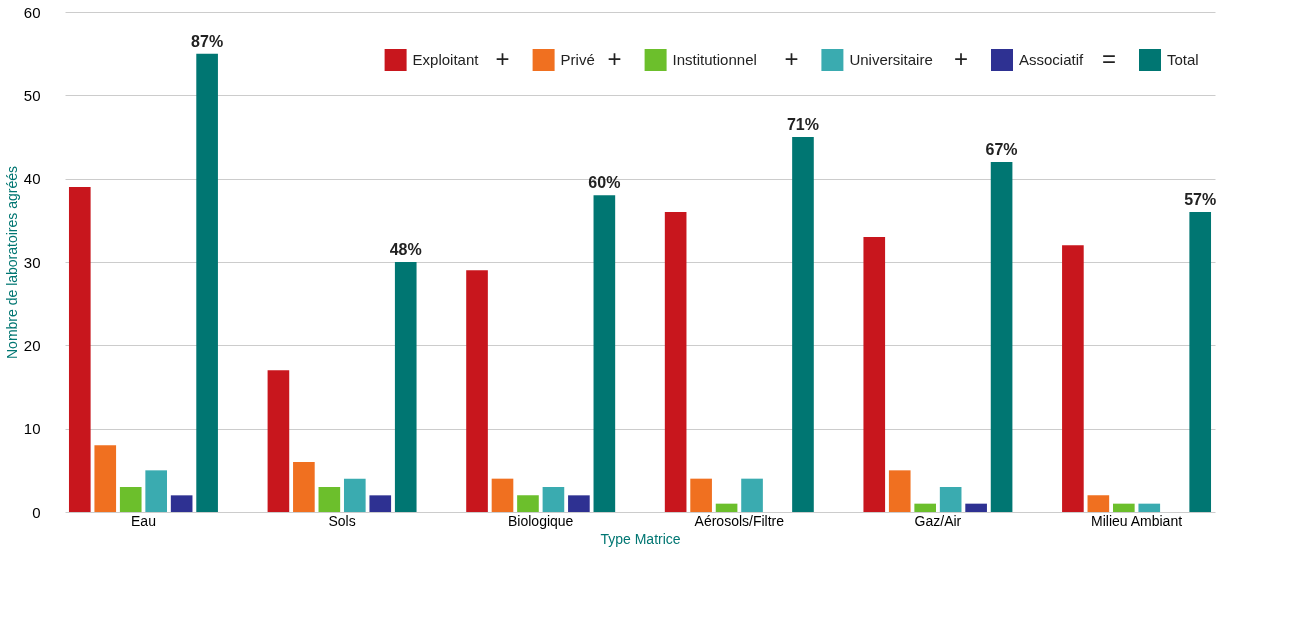 The width and height of the screenshot is (1292, 618). Describe the element at coordinates (1200, 199) in the screenshot. I see `annotation: 57%` at that location.